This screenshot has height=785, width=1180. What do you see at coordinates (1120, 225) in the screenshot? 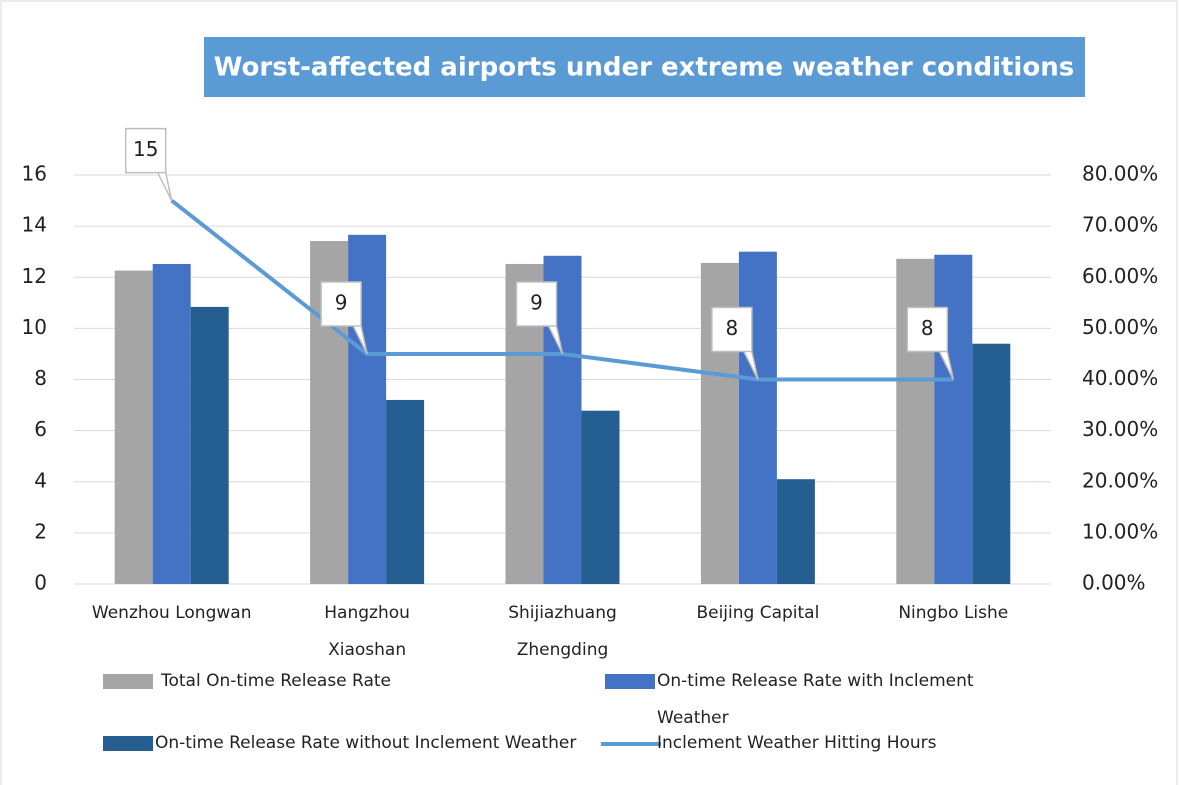
I see `y2-tick-label: 70.00%` at bounding box center [1120, 225].